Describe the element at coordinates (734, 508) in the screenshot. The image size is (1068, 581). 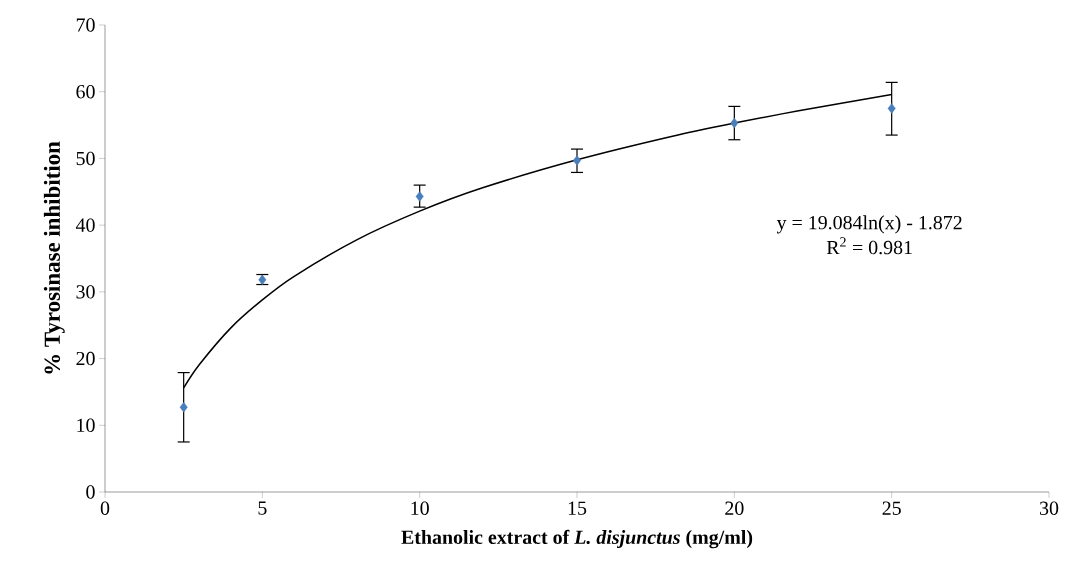
I see `x-tick-label: 20` at that location.